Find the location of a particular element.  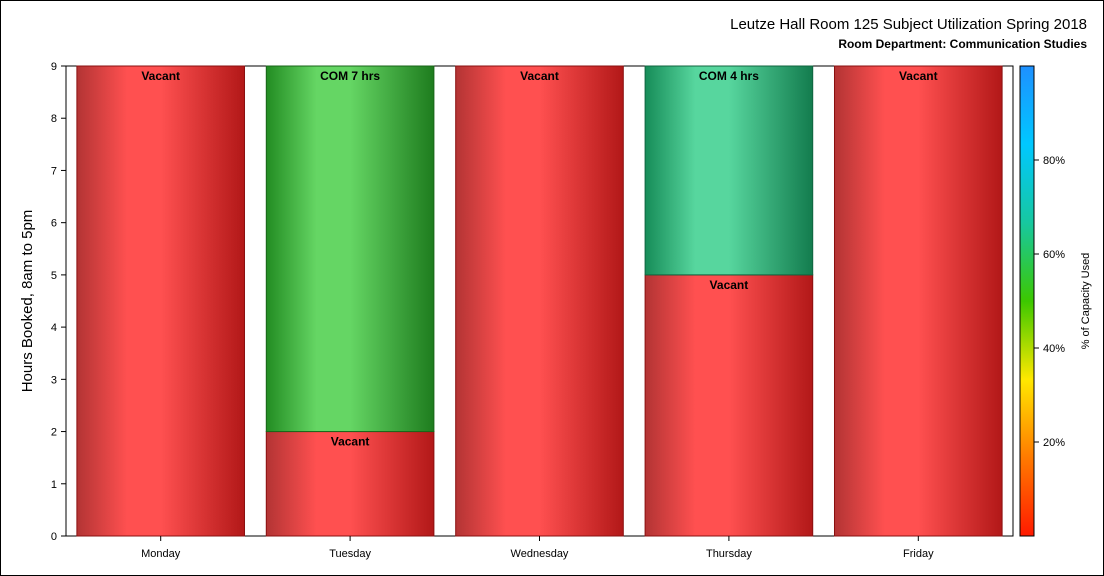

bar-tuesday-vacant is located at coordinates (350, 484).